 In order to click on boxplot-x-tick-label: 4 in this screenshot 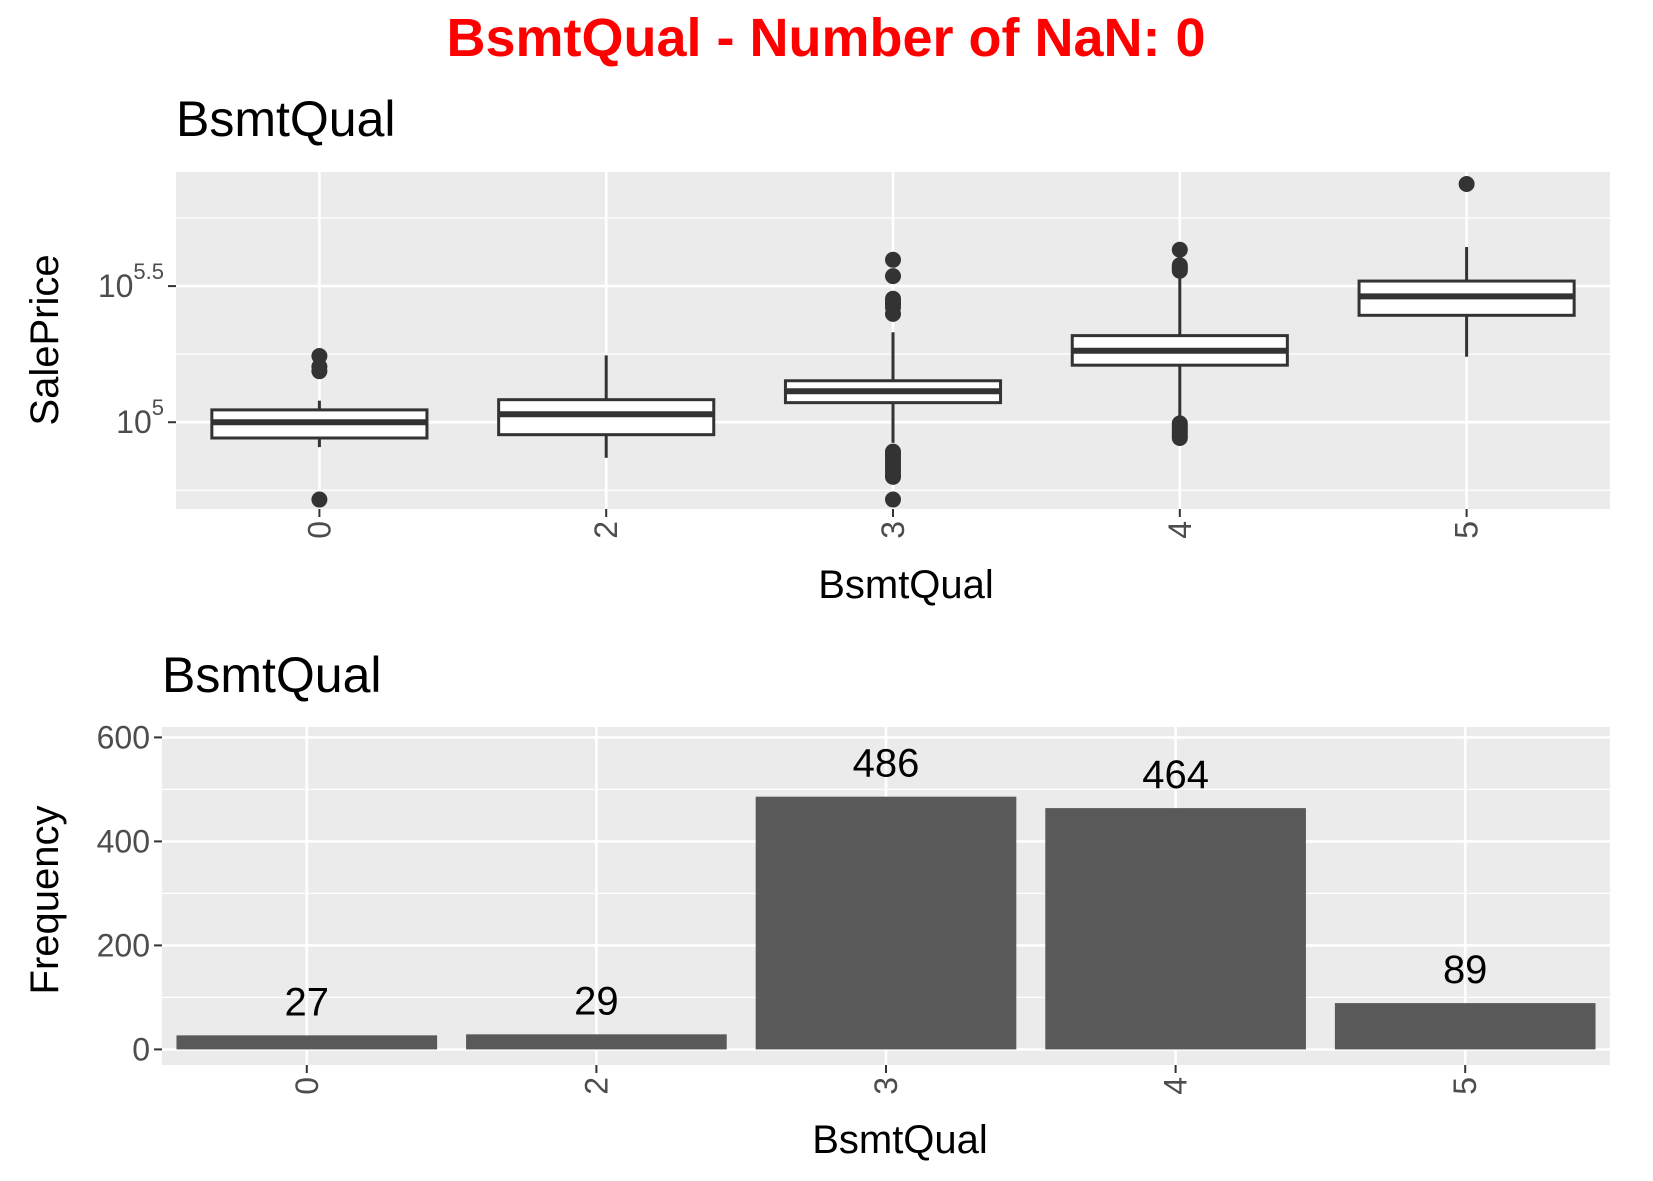, I will do `click(1180, 530)`.